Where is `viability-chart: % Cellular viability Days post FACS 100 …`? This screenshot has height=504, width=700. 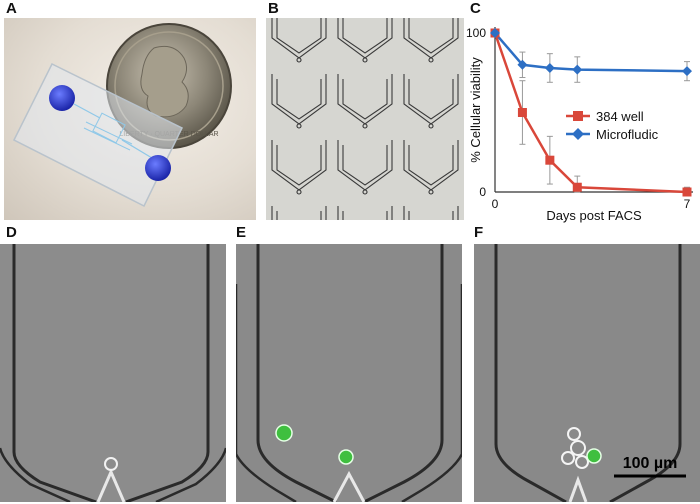 viability-chart: % Cellular viability Days post FACS 100 … is located at coordinates (583, 119).